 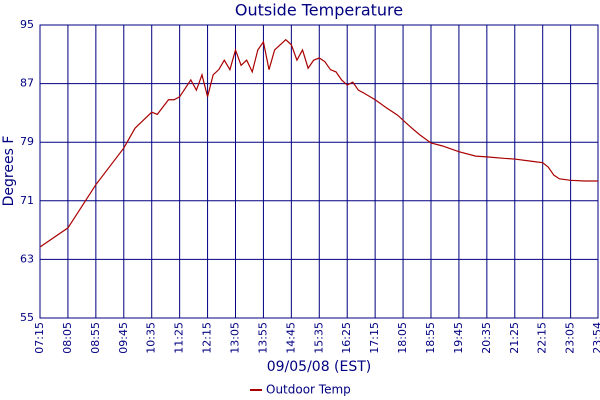 What do you see at coordinates (27, 258) in the screenshot?
I see `y-tick-label: 63` at bounding box center [27, 258].